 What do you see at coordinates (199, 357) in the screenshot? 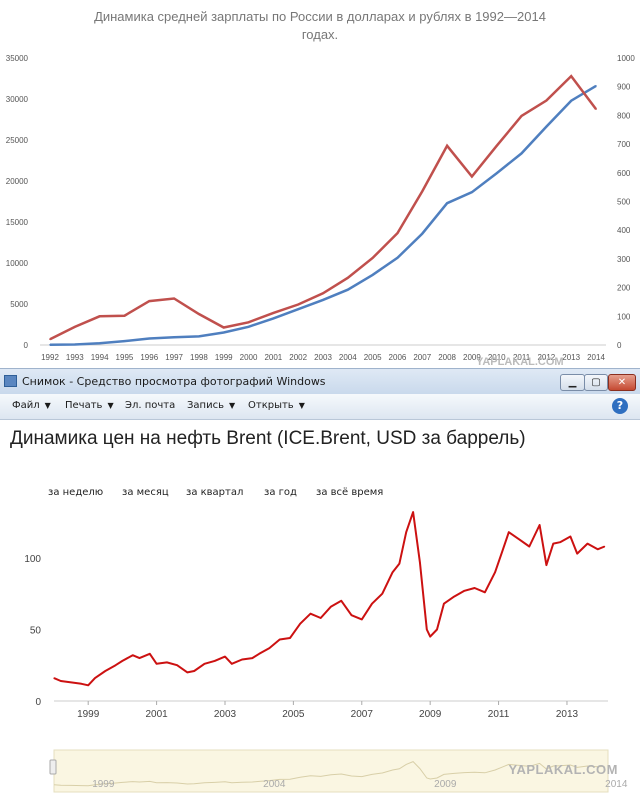
I see `x-axis-tick-label: 1998` at bounding box center [199, 357].